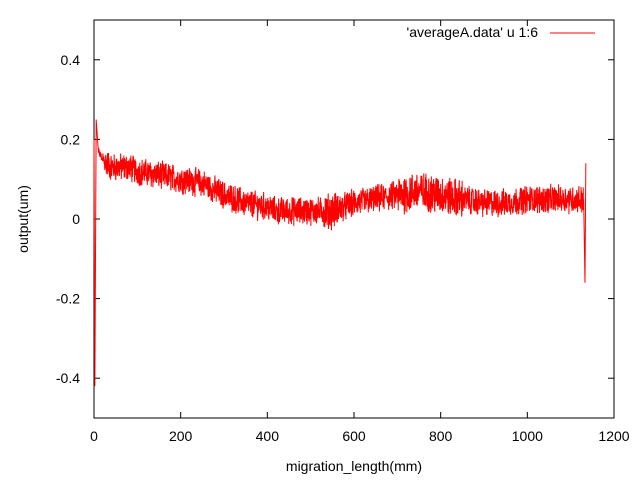 The image size is (640, 480). Describe the element at coordinates (68, 299) in the screenshot. I see `y-tick-label: -0.2` at that location.